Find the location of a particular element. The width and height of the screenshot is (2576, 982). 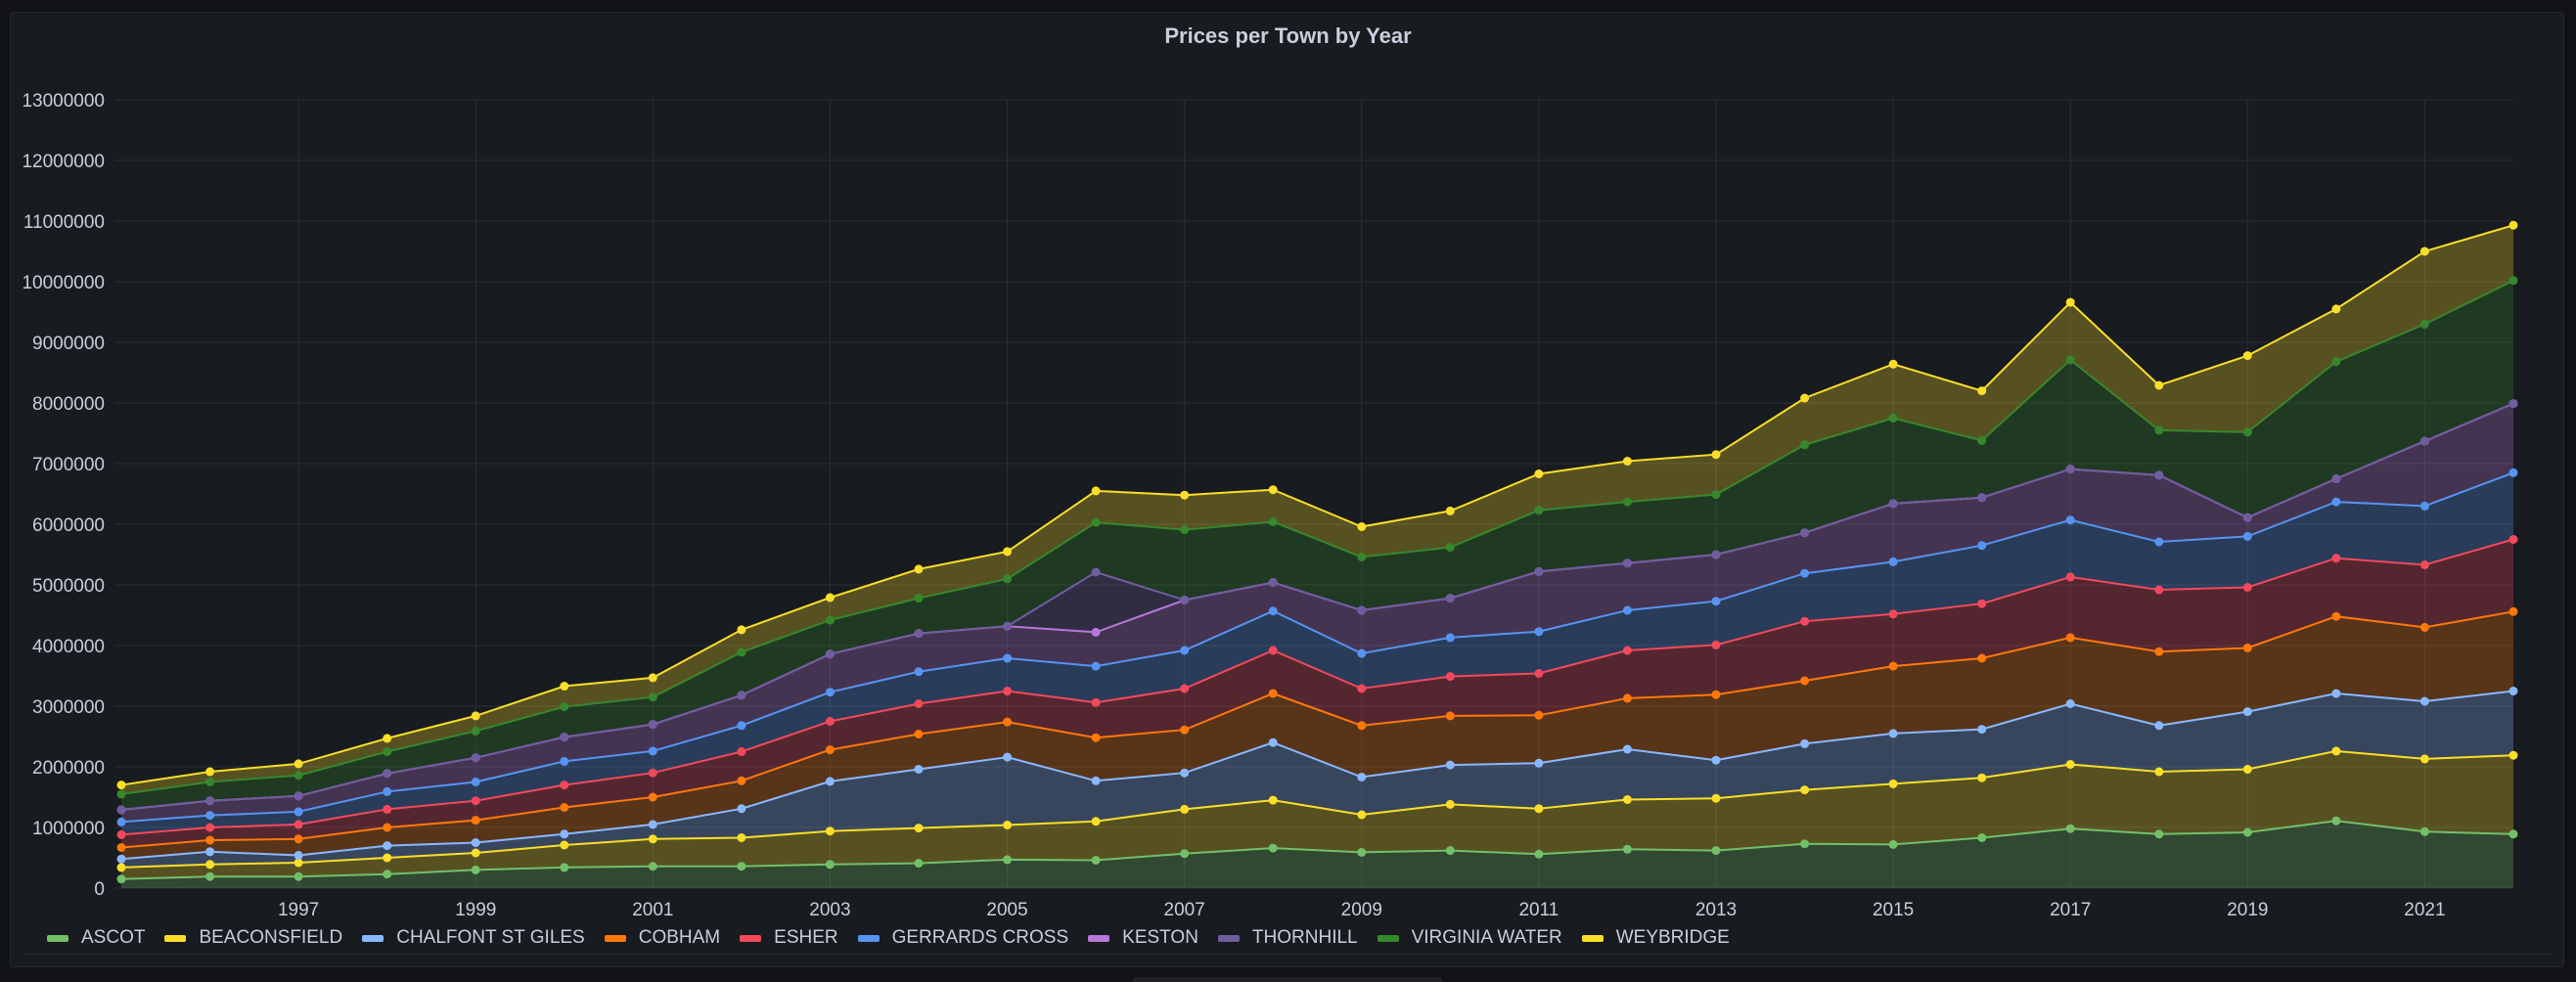

legend-item-thornhill: THORNHILL is located at coordinates (1287, 938).